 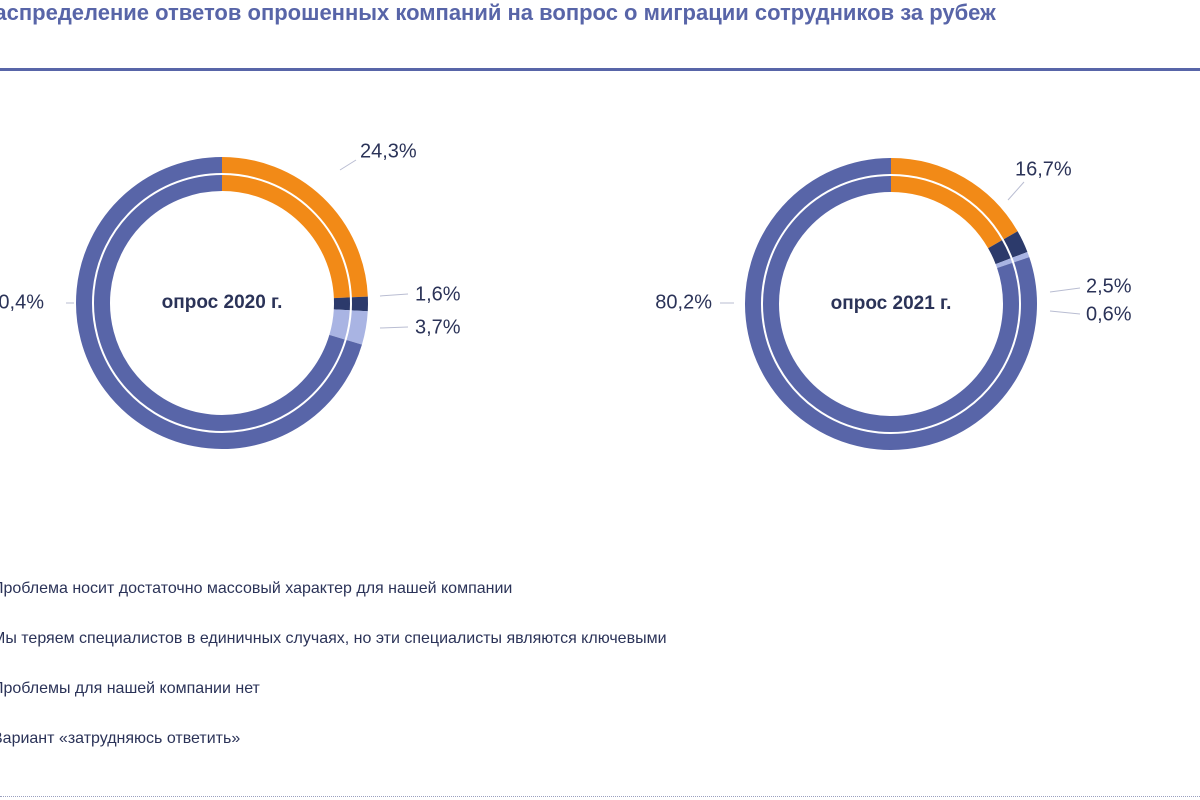 I want to click on slice-value-label: 16,7%, so click(x=1043, y=169).